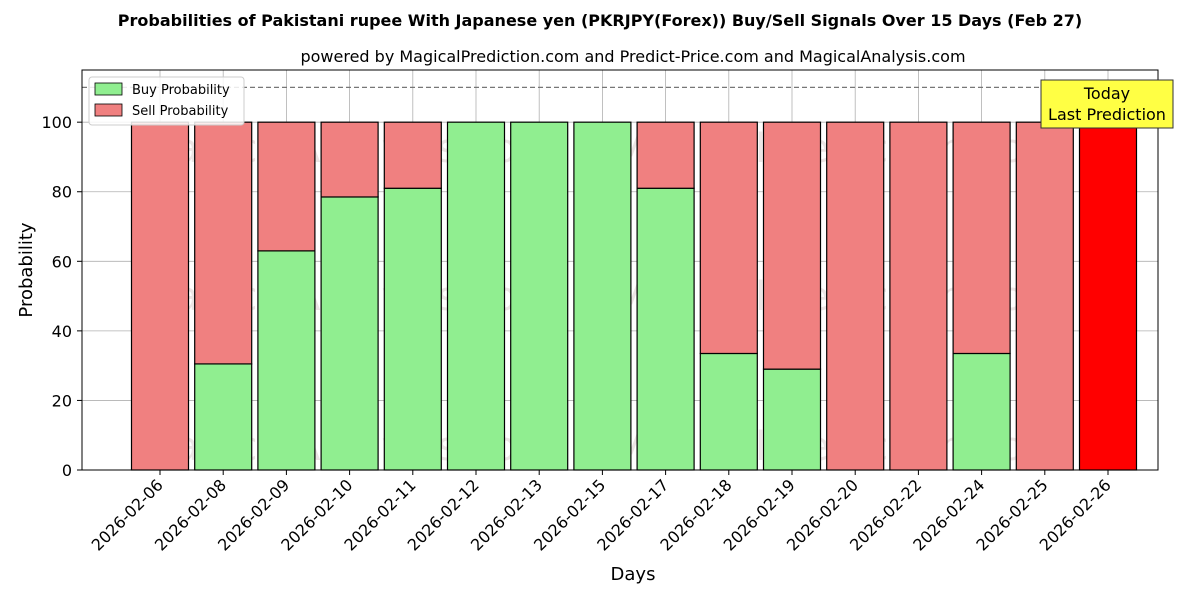 This screenshot has width=1200, height=600. I want to click on y-axis-label: Probability, so click(26, 269).